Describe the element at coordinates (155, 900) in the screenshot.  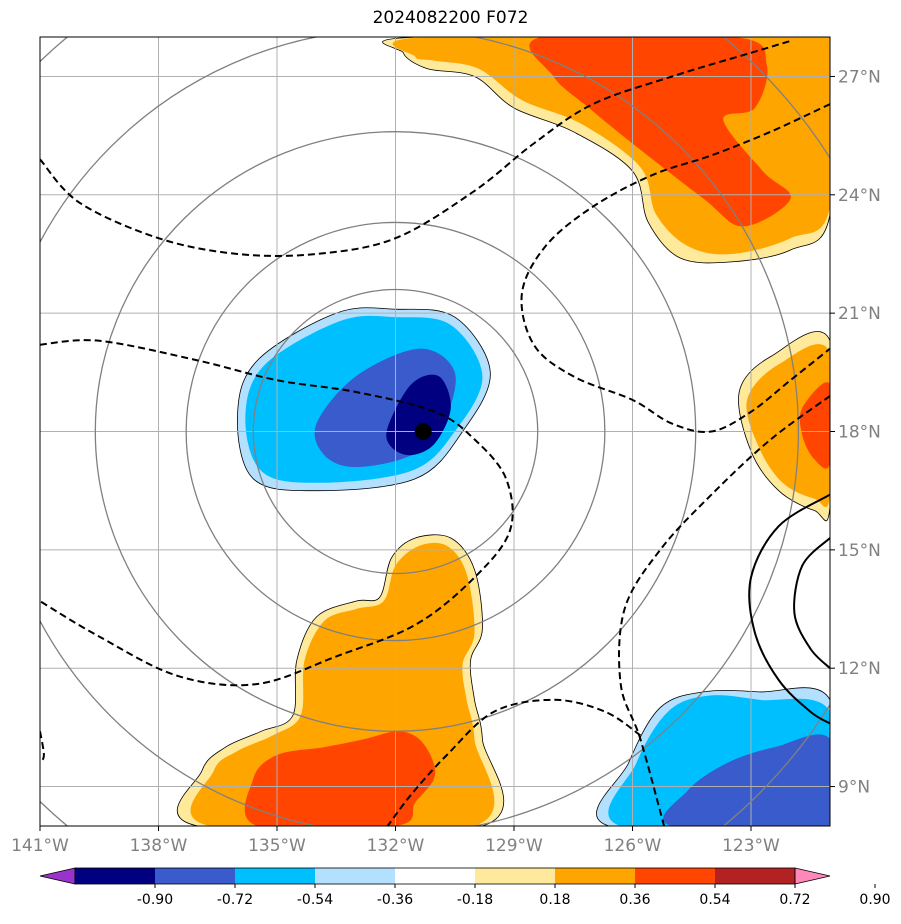
I see `colorbar-label: -0.90` at that location.